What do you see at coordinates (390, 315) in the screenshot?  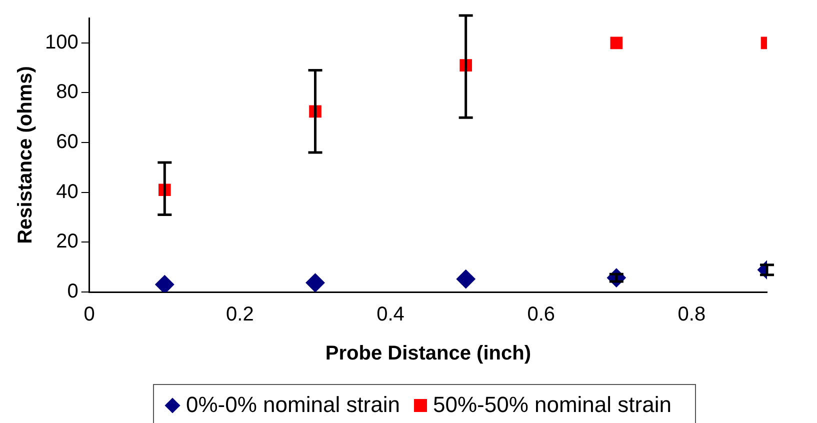 I see `x-tick-label: 0.4` at bounding box center [390, 315].